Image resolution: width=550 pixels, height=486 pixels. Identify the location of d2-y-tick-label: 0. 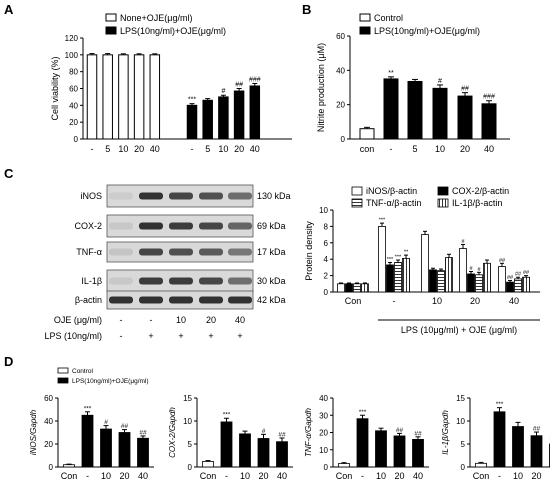
(326, 467).